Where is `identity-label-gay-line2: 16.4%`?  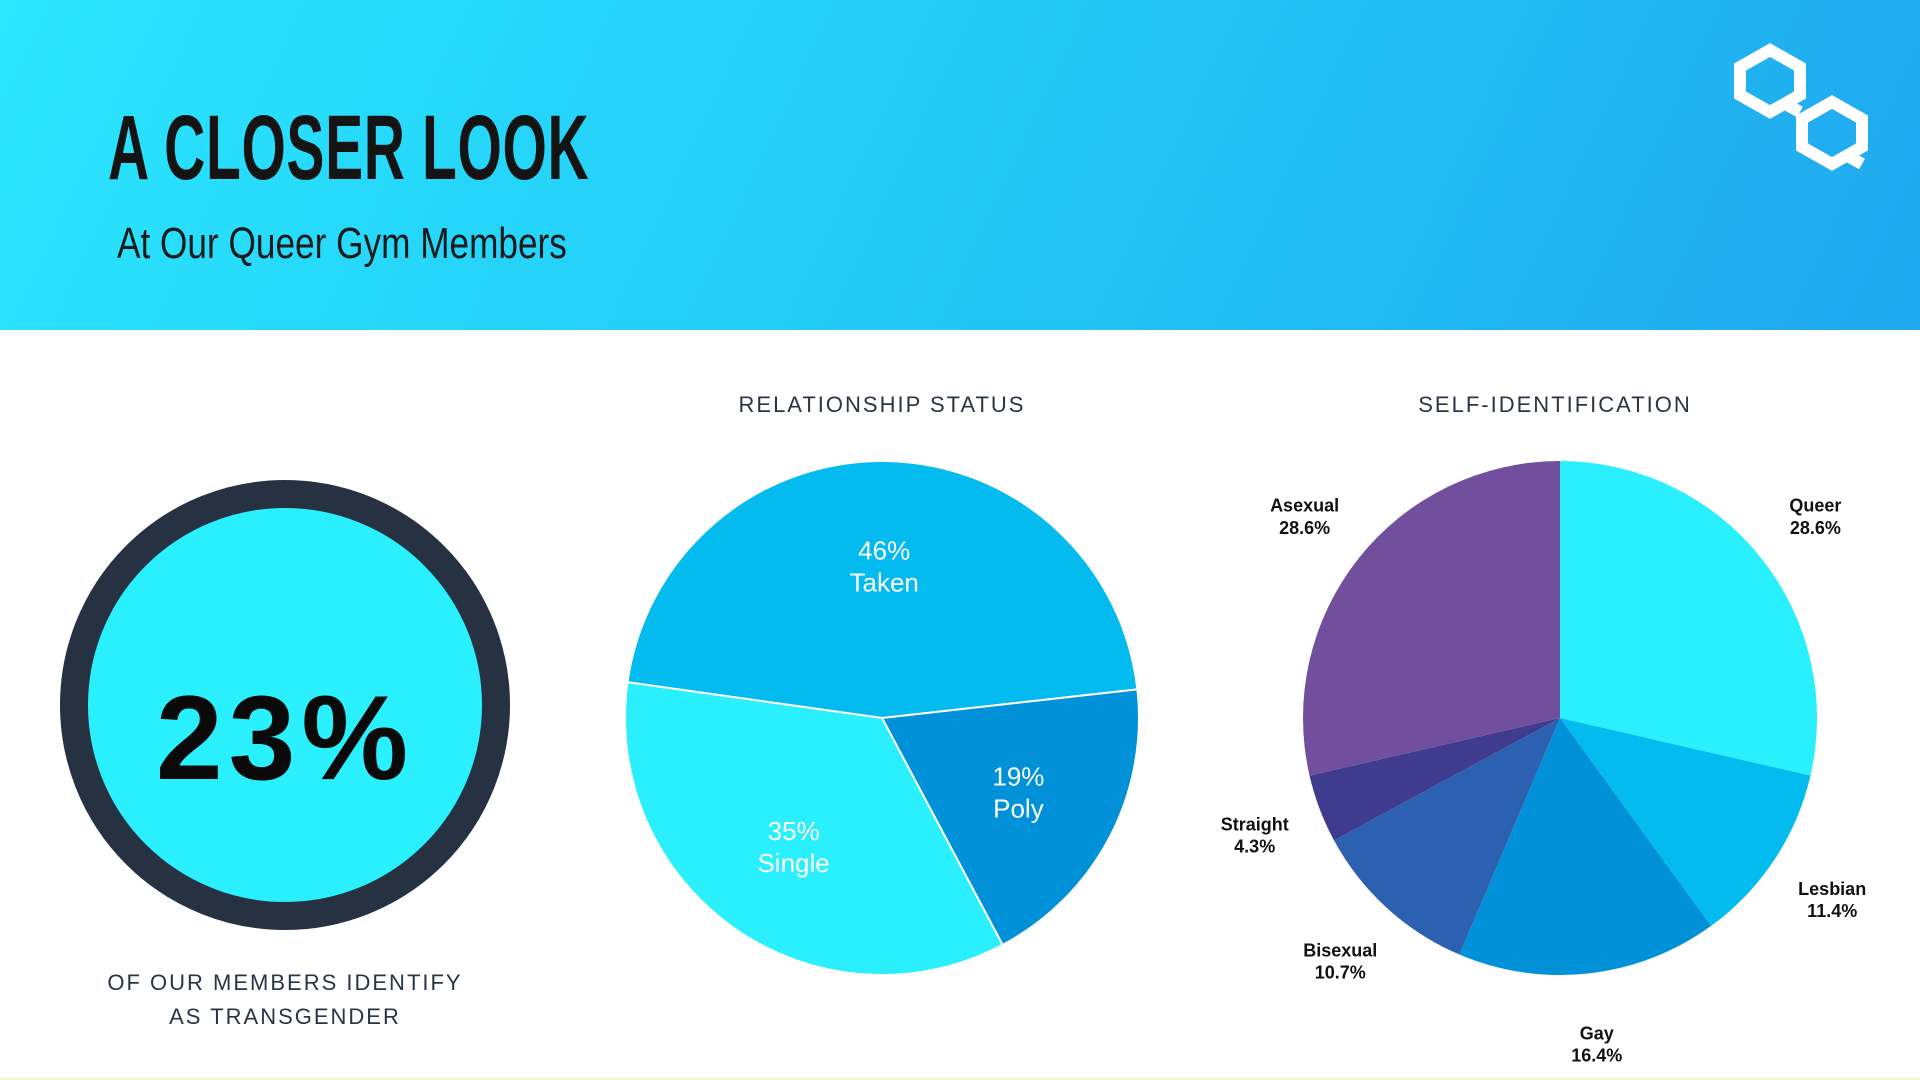 identity-label-gay-line2: 16.4% is located at coordinates (1596, 1056).